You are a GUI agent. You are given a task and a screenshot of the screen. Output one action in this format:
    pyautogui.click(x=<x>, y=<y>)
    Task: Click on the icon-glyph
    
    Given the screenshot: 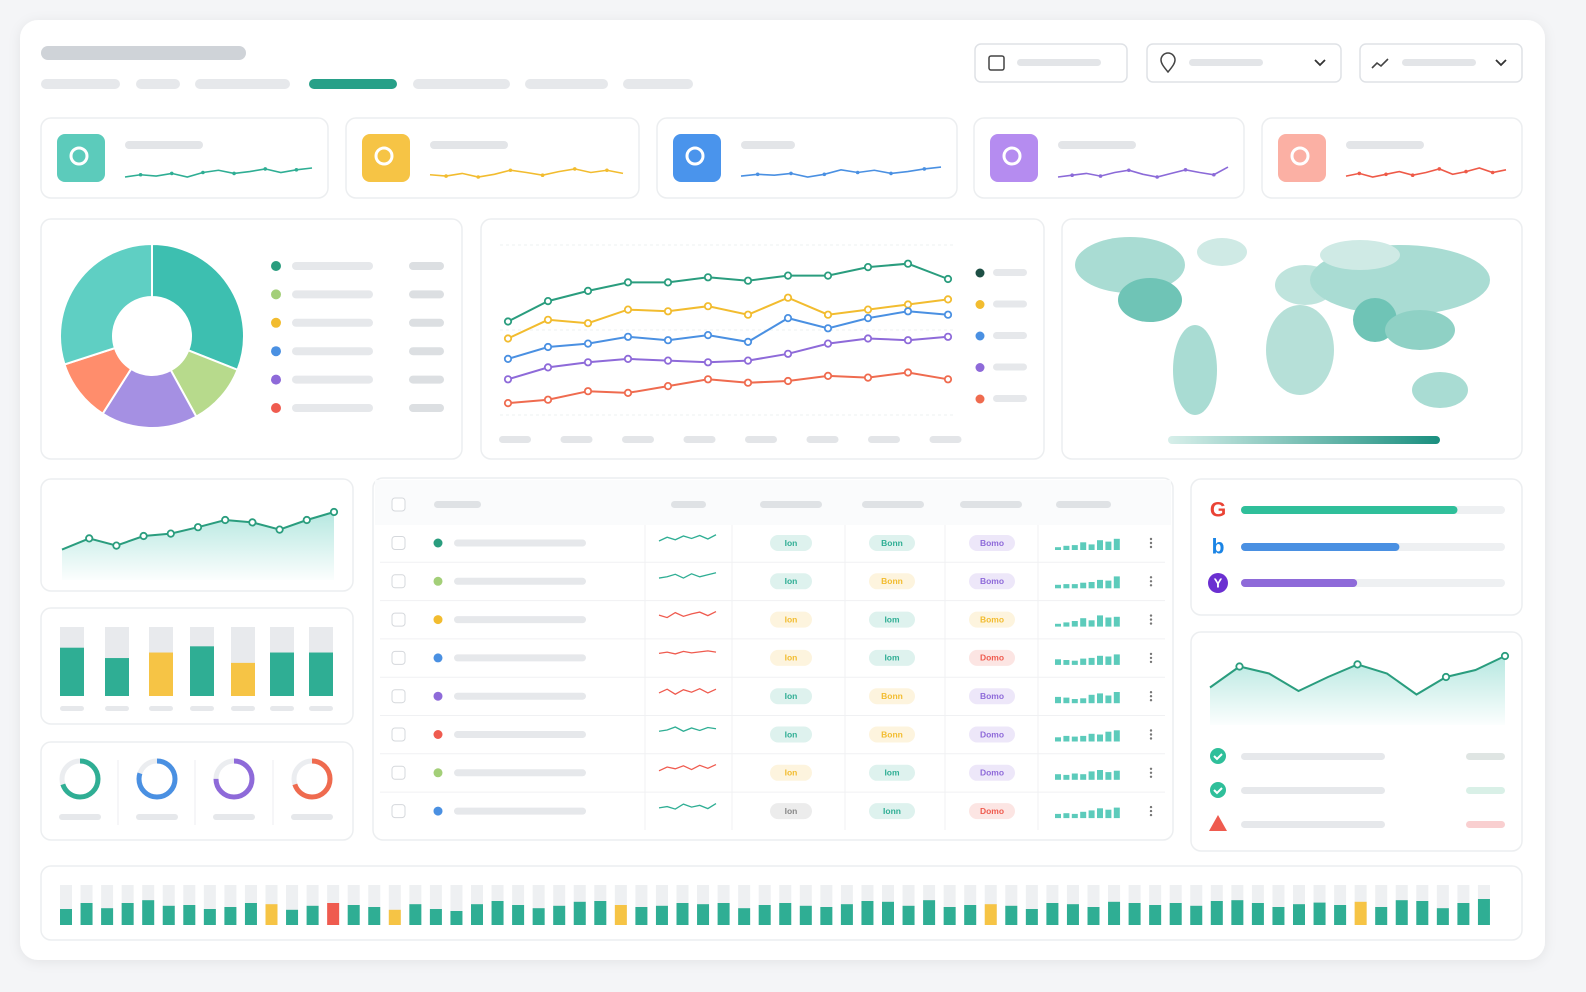 What is the action you would take?
    pyautogui.click(x=79, y=156)
    